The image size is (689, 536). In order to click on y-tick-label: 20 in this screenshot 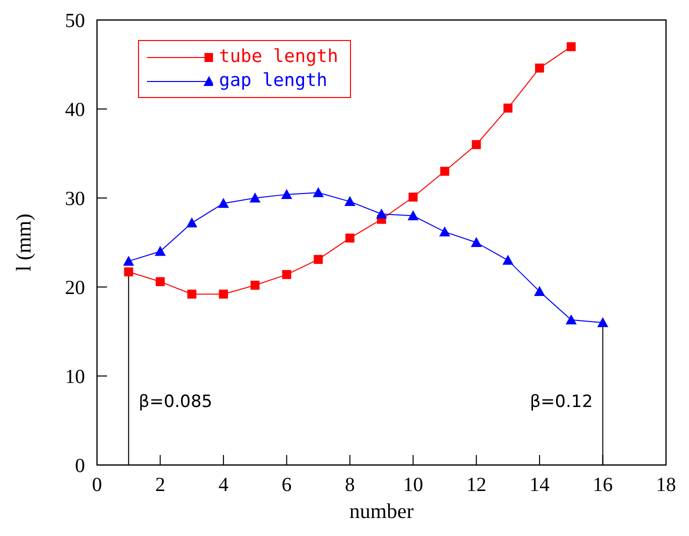, I will do `click(75, 288)`.